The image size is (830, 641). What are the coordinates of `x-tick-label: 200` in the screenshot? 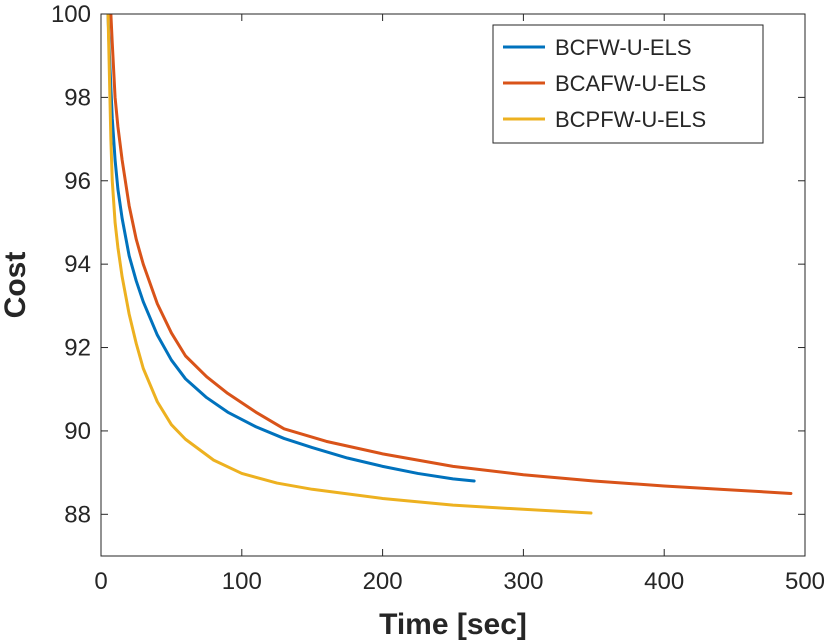 It's located at (383, 581).